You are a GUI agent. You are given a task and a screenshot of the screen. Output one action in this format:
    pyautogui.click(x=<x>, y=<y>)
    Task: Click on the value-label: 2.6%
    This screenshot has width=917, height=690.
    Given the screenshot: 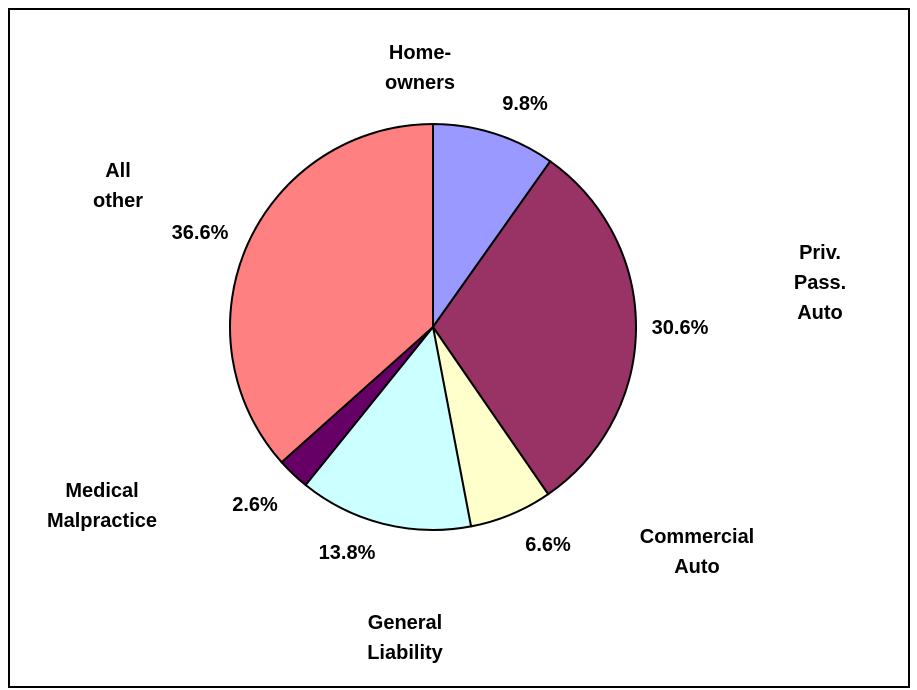 What is the action you would take?
    pyautogui.click(x=255, y=505)
    